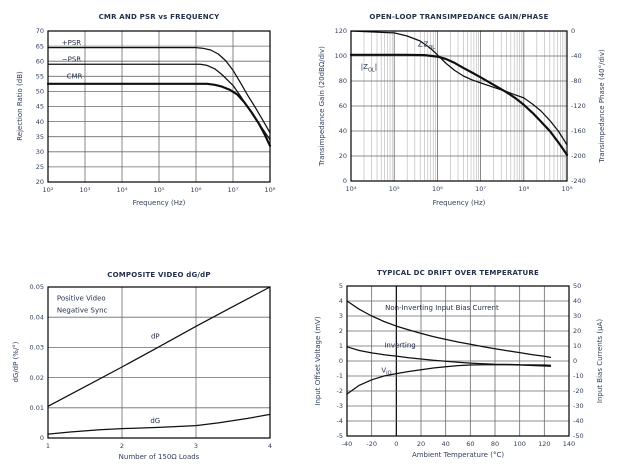 The image size is (620, 476). Describe the element at coordinates (578, 406) in the screenshot. I see `svg-text: -30` at that location.